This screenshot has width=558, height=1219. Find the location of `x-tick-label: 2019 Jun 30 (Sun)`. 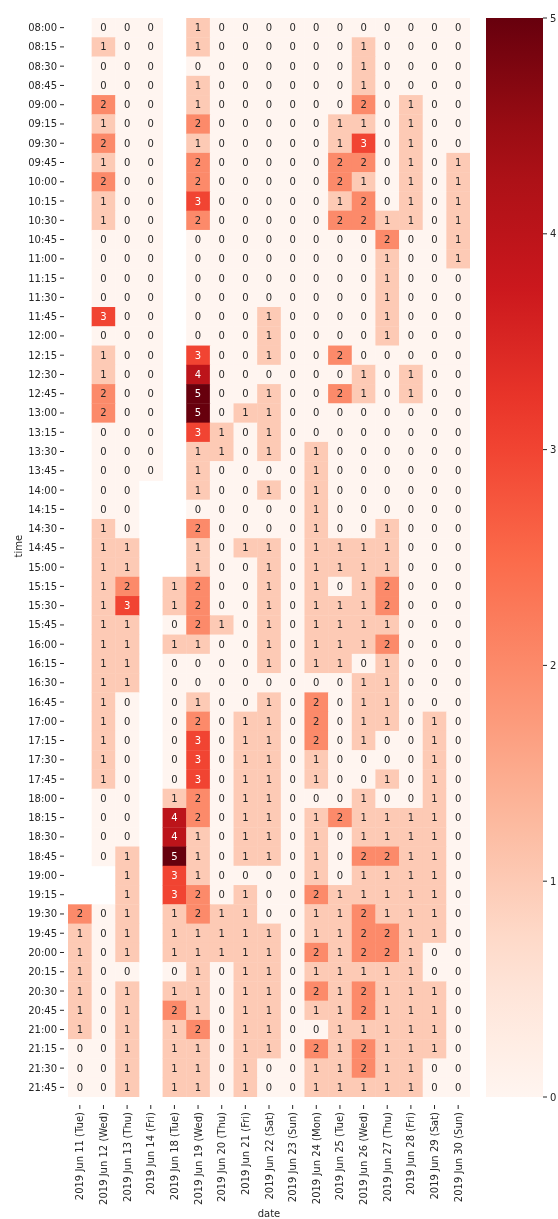

x-tick-label: 2019 Jun 30 (Sun) is located at coordinates (458, 1157).